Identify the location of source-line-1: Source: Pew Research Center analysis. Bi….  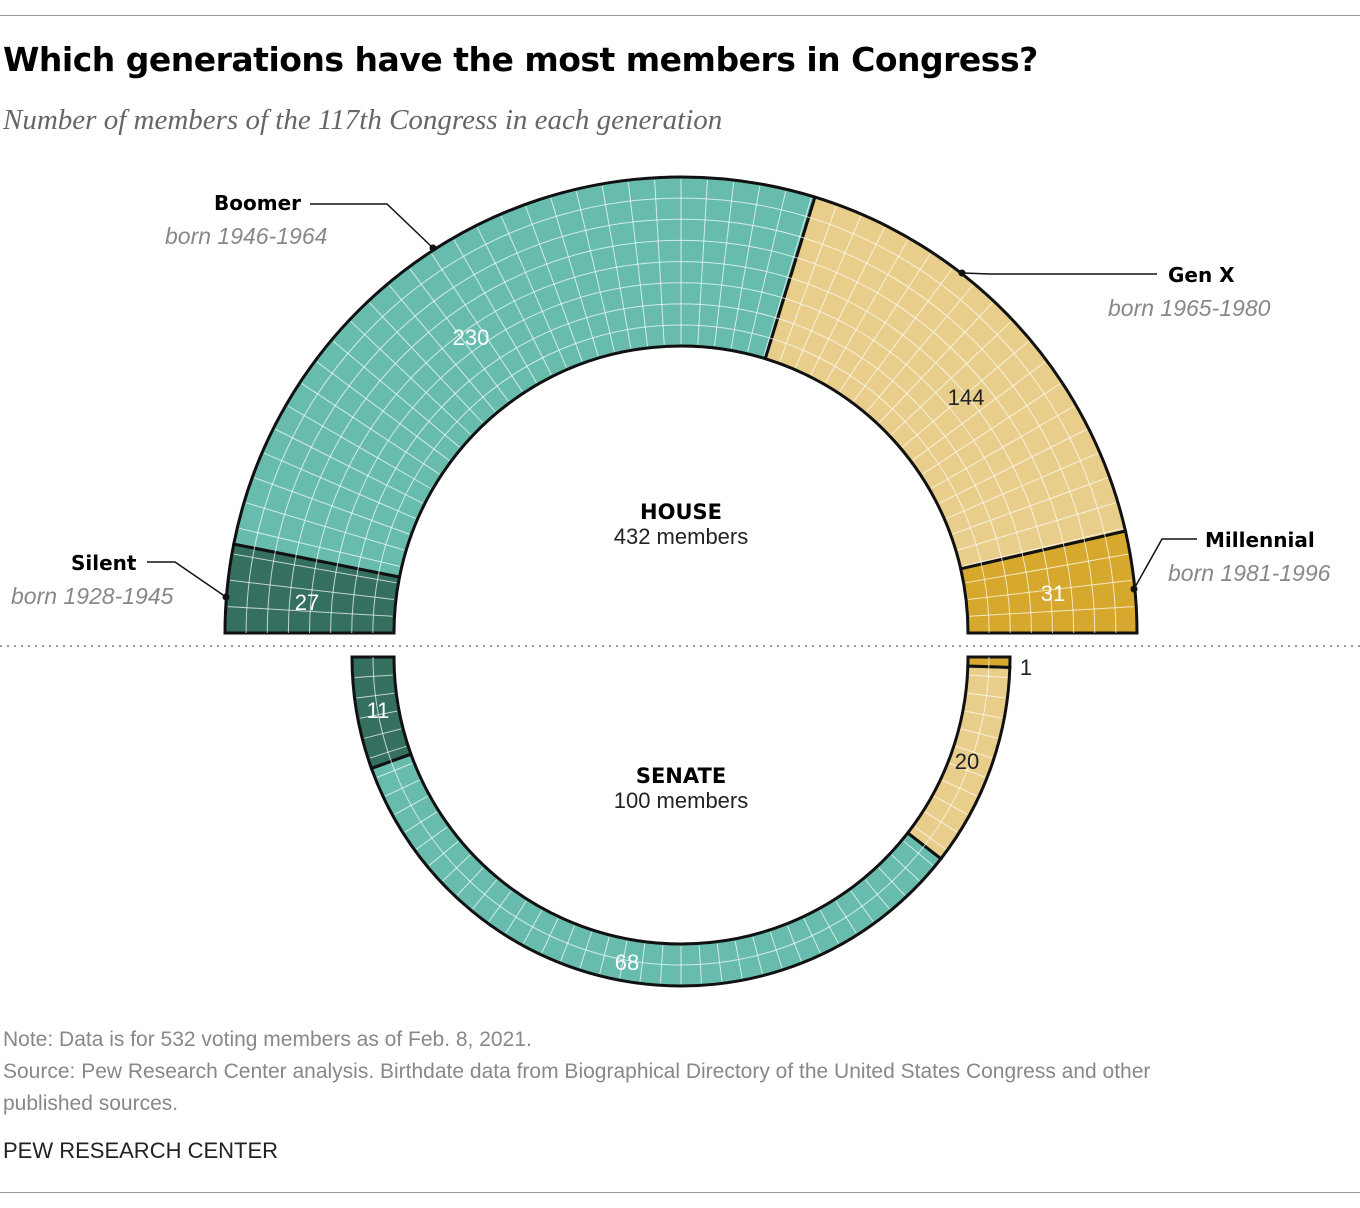
(577, 1071).